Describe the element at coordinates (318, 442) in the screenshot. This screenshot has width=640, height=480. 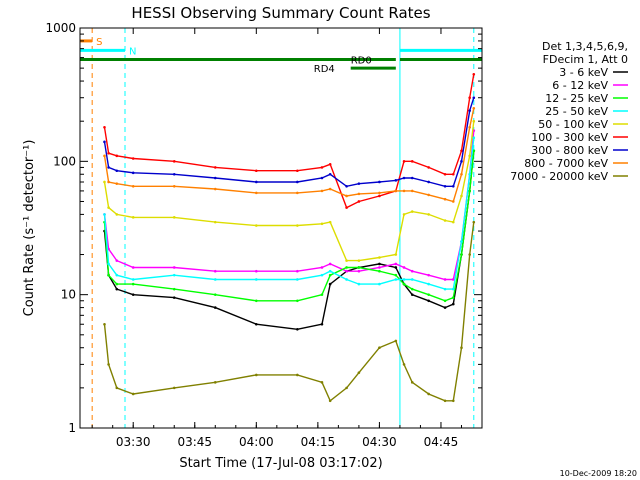
I see `x-tick-label-3: 04:15` at that location.